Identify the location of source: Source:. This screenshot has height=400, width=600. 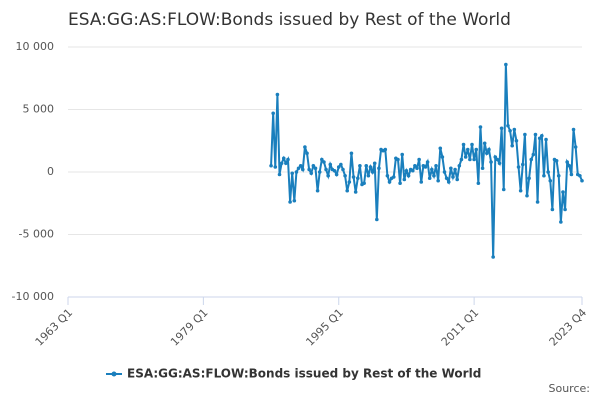
(570, 388).